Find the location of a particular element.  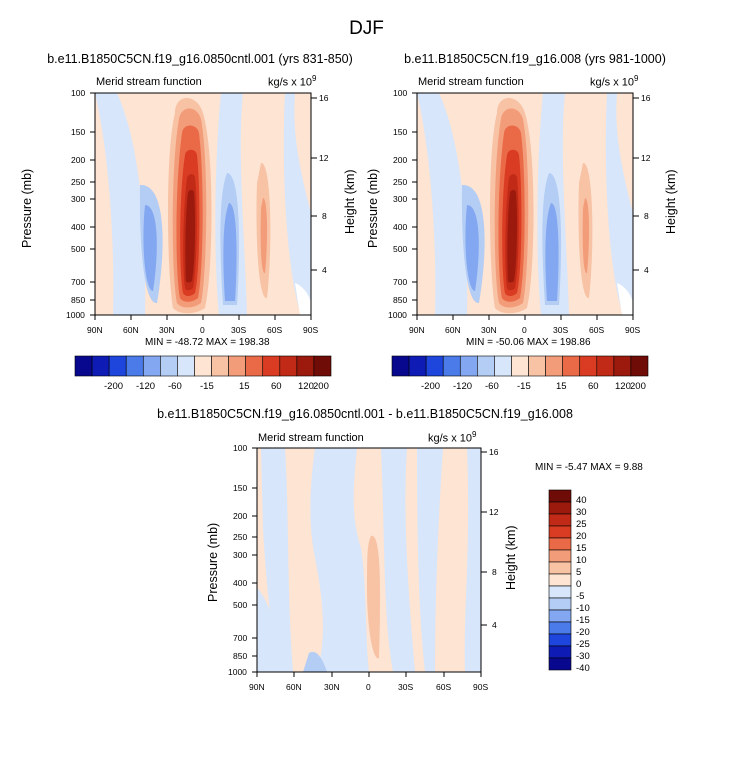

panel-1-colorbar-label: 60 is located at coordinates (276, 386).